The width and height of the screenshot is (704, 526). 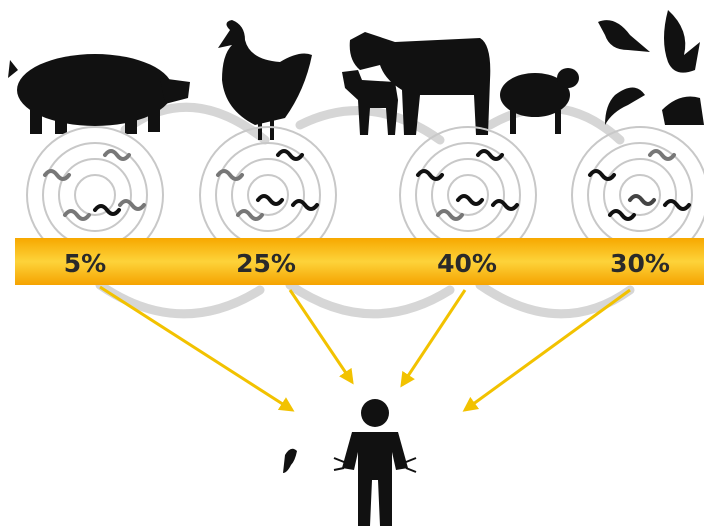 I want to click on bacteria-circle, so click(x=95, y=195).